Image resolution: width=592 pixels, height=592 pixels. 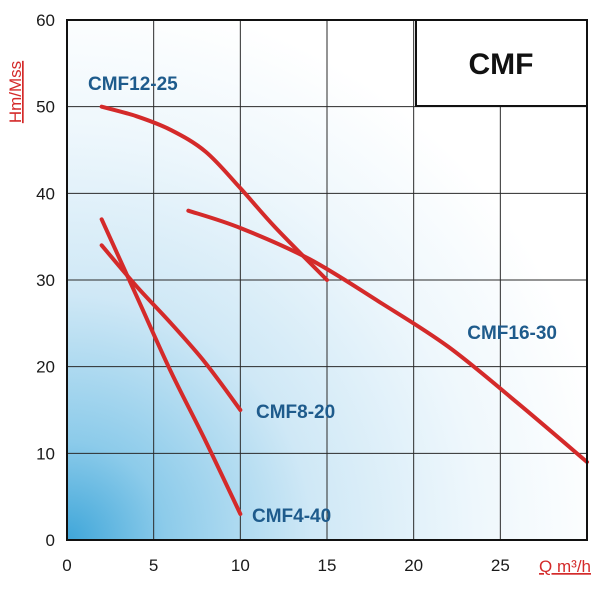 I want to click on title-box, so click(x=501, y=63).